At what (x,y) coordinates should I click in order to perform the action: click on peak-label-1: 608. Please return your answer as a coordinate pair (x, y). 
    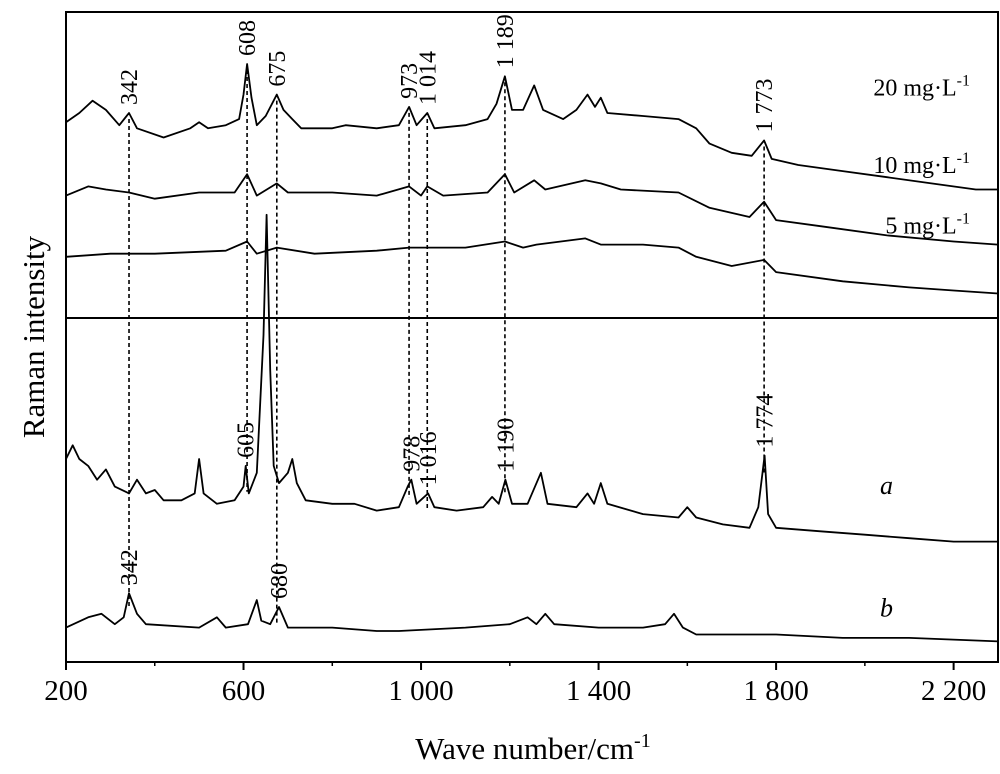
    Looking at the image, I should click on (248, 38).